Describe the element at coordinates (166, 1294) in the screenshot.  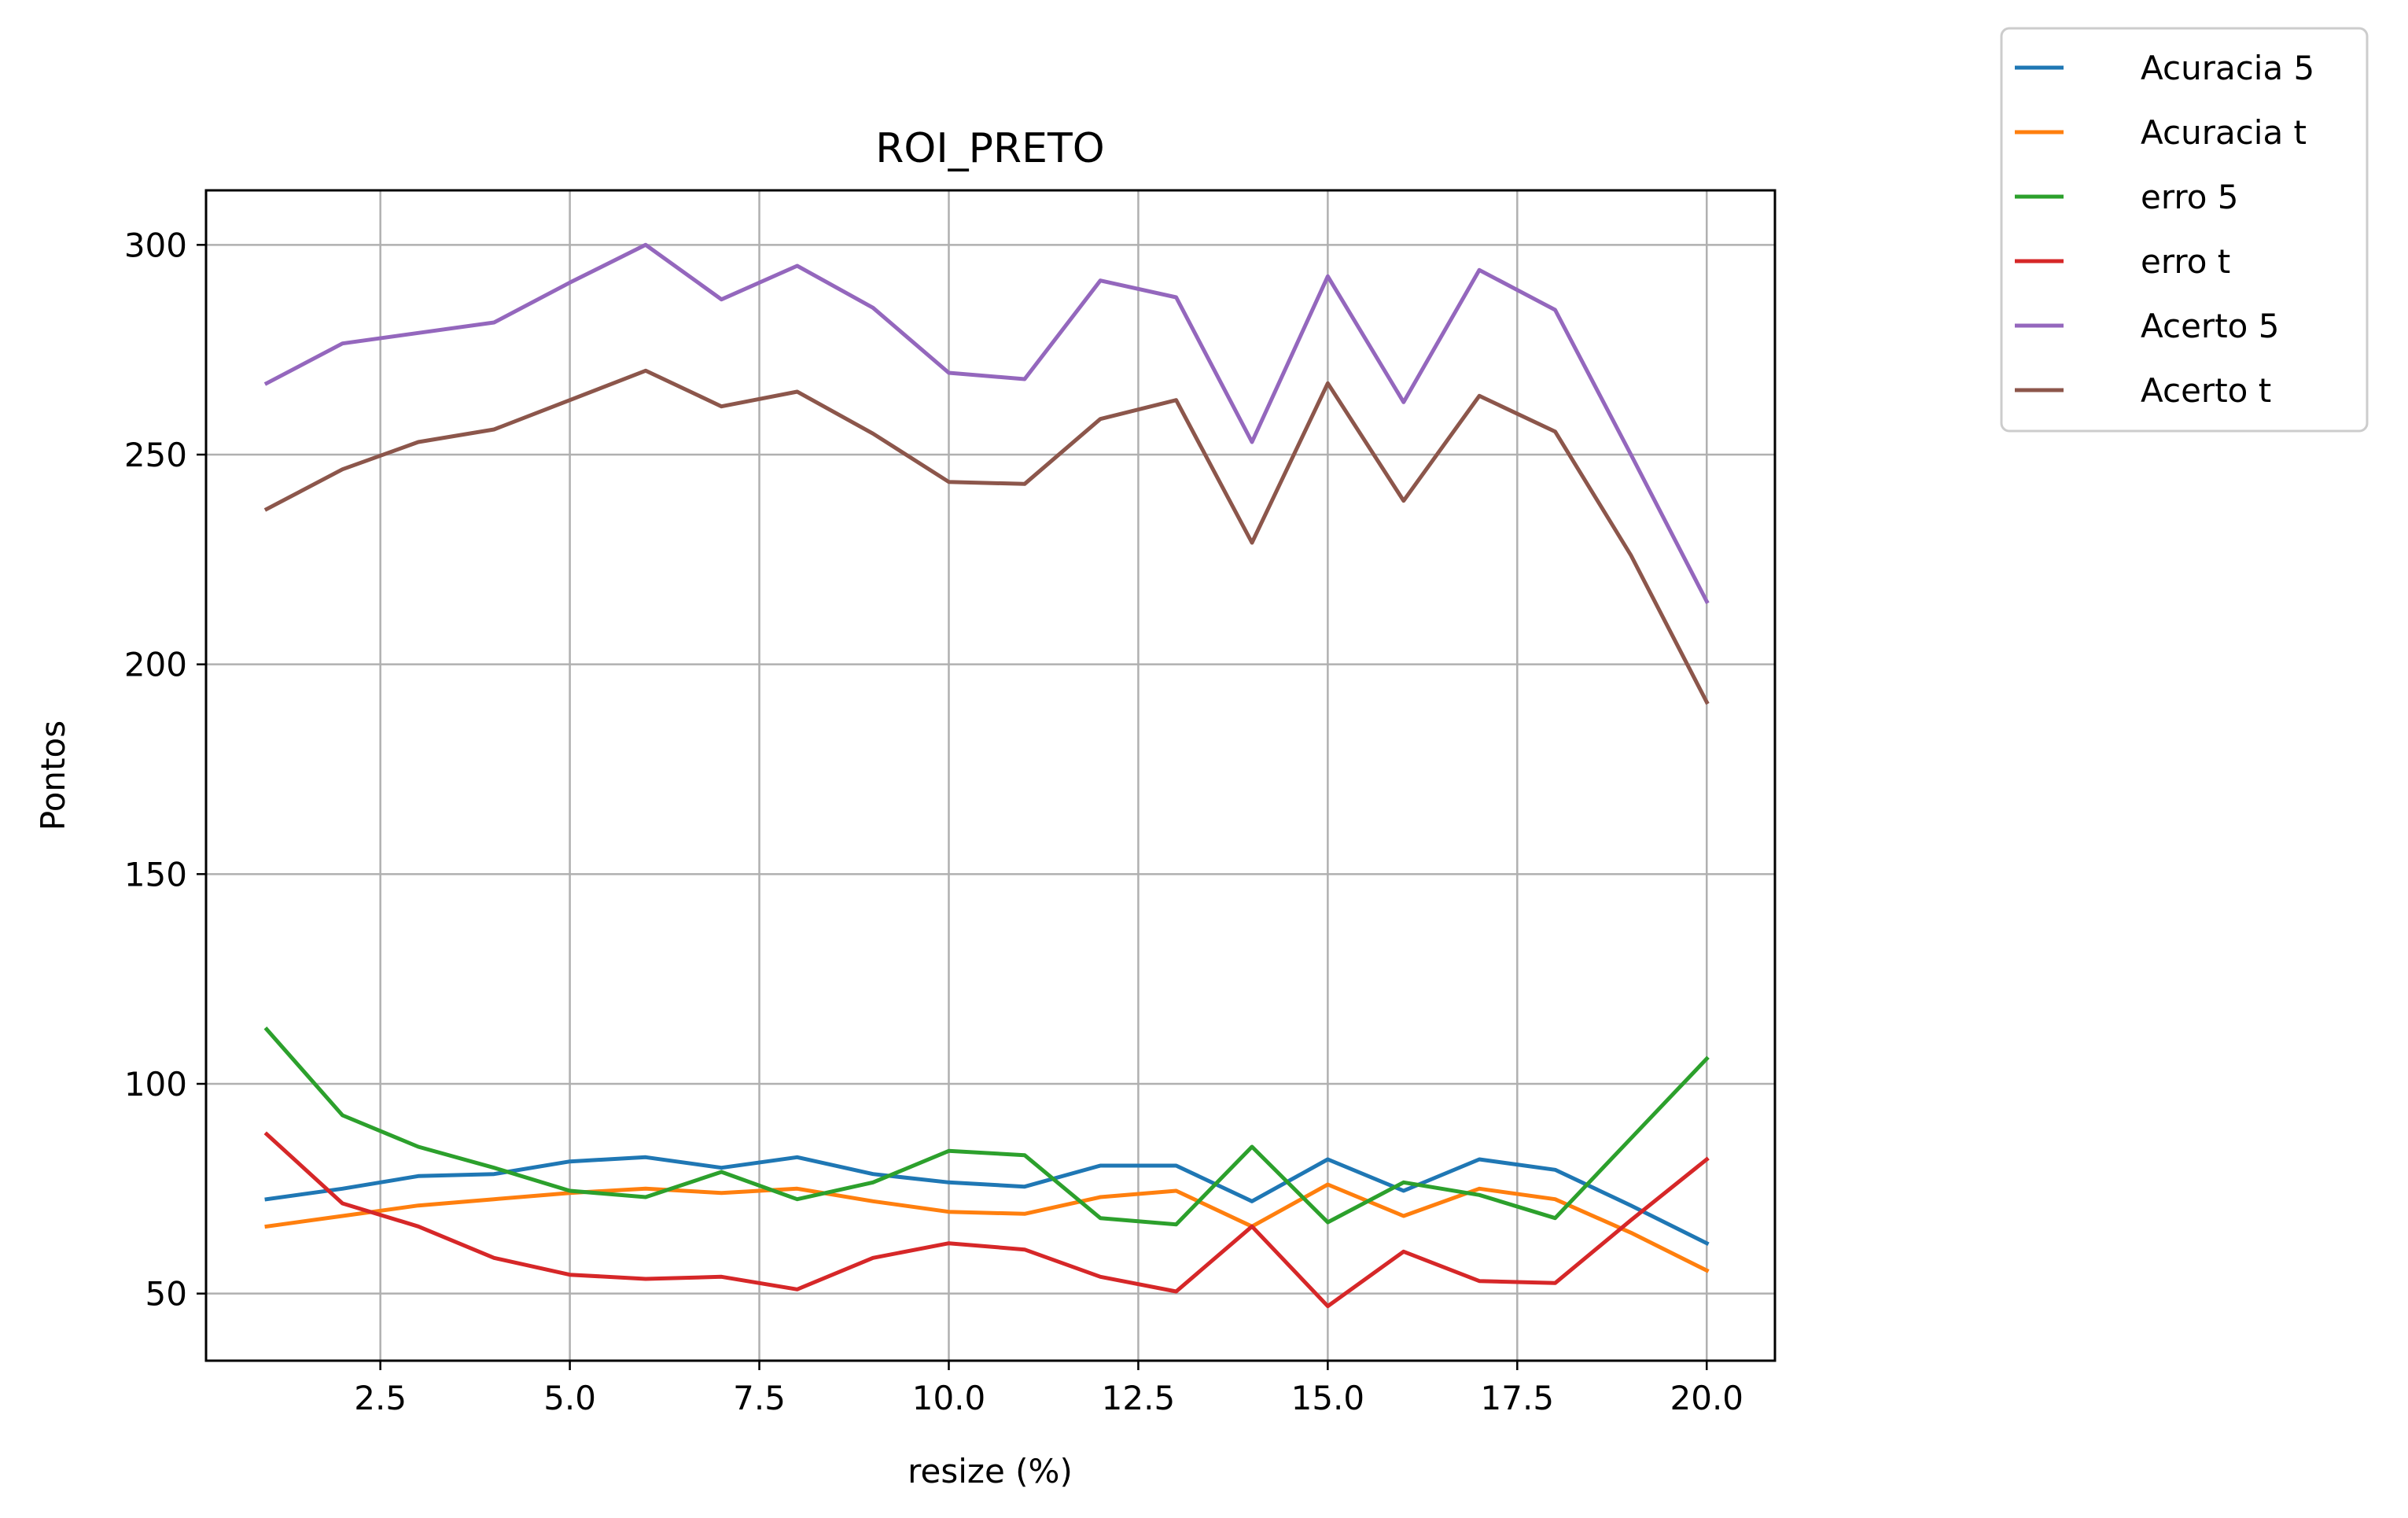
I see `y-tick-label: 50` at that location.